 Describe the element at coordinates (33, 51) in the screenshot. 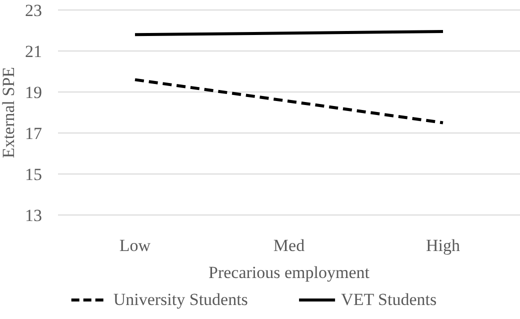

I see `y-tick-label: 21` at that location.